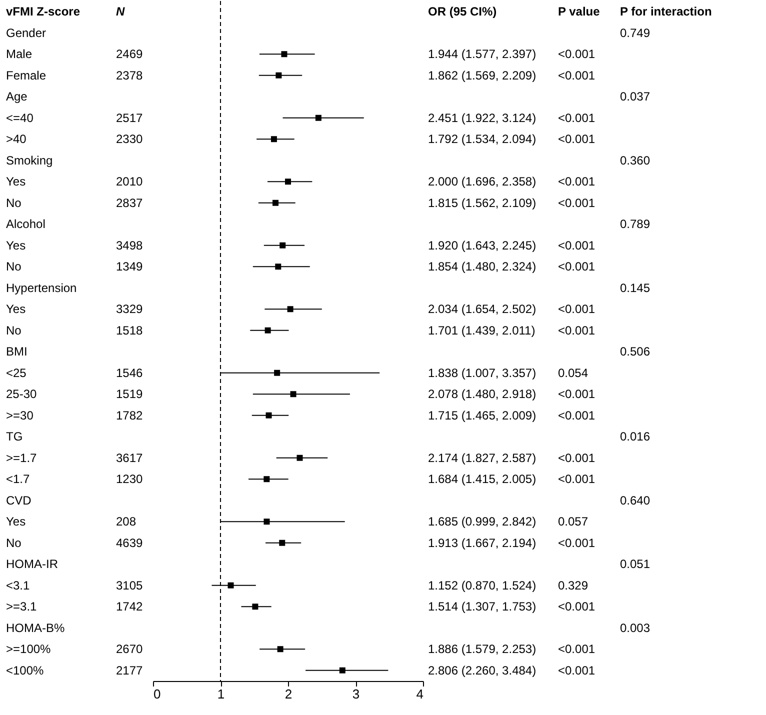 The image size is (766, 715). What do you see at coordinates (26, 33) in the screenshot?
I see `y-tick-label: Gender` at bounding box center [26, 33].